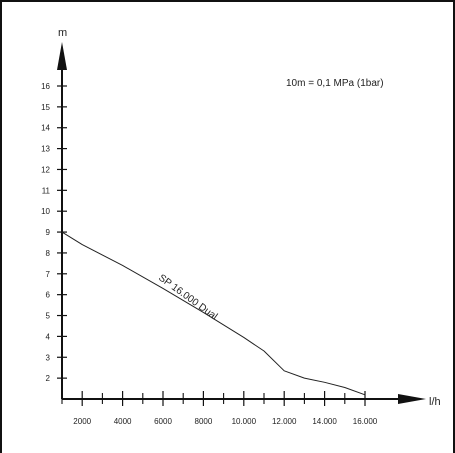 The width and height of the screenshot is (455, 453). I want to click on y-tick-label-12: 12, so click(45, 169).